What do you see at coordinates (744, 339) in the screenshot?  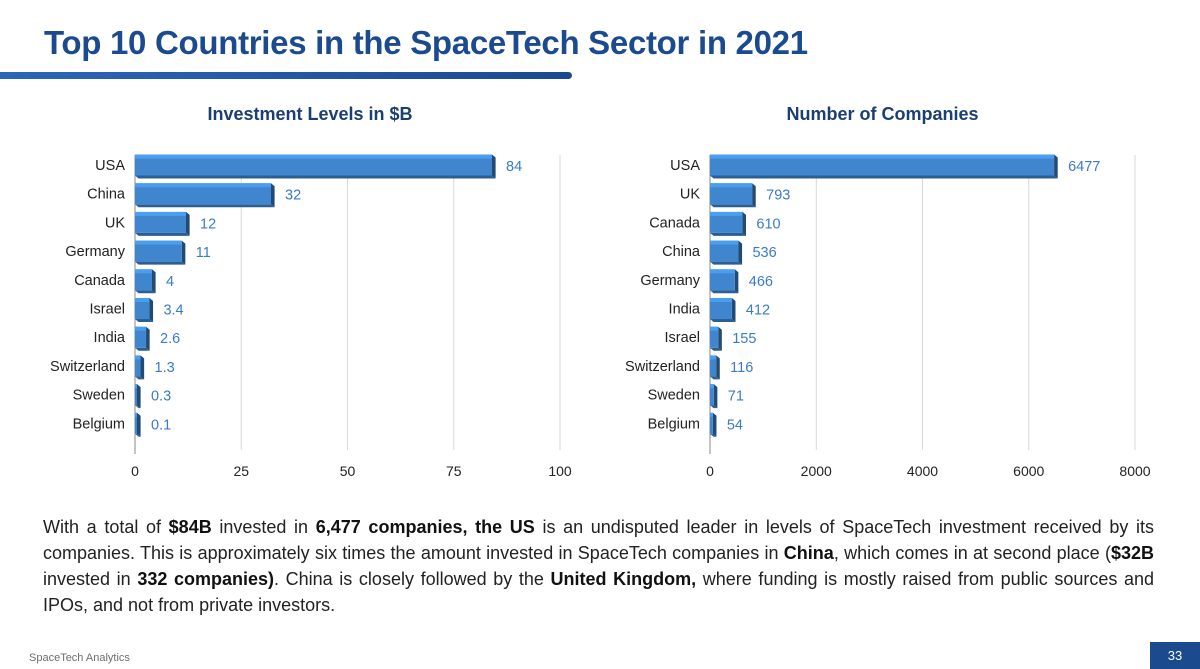 I see `companies-value-label: 155` at bounding box center [744, 339].